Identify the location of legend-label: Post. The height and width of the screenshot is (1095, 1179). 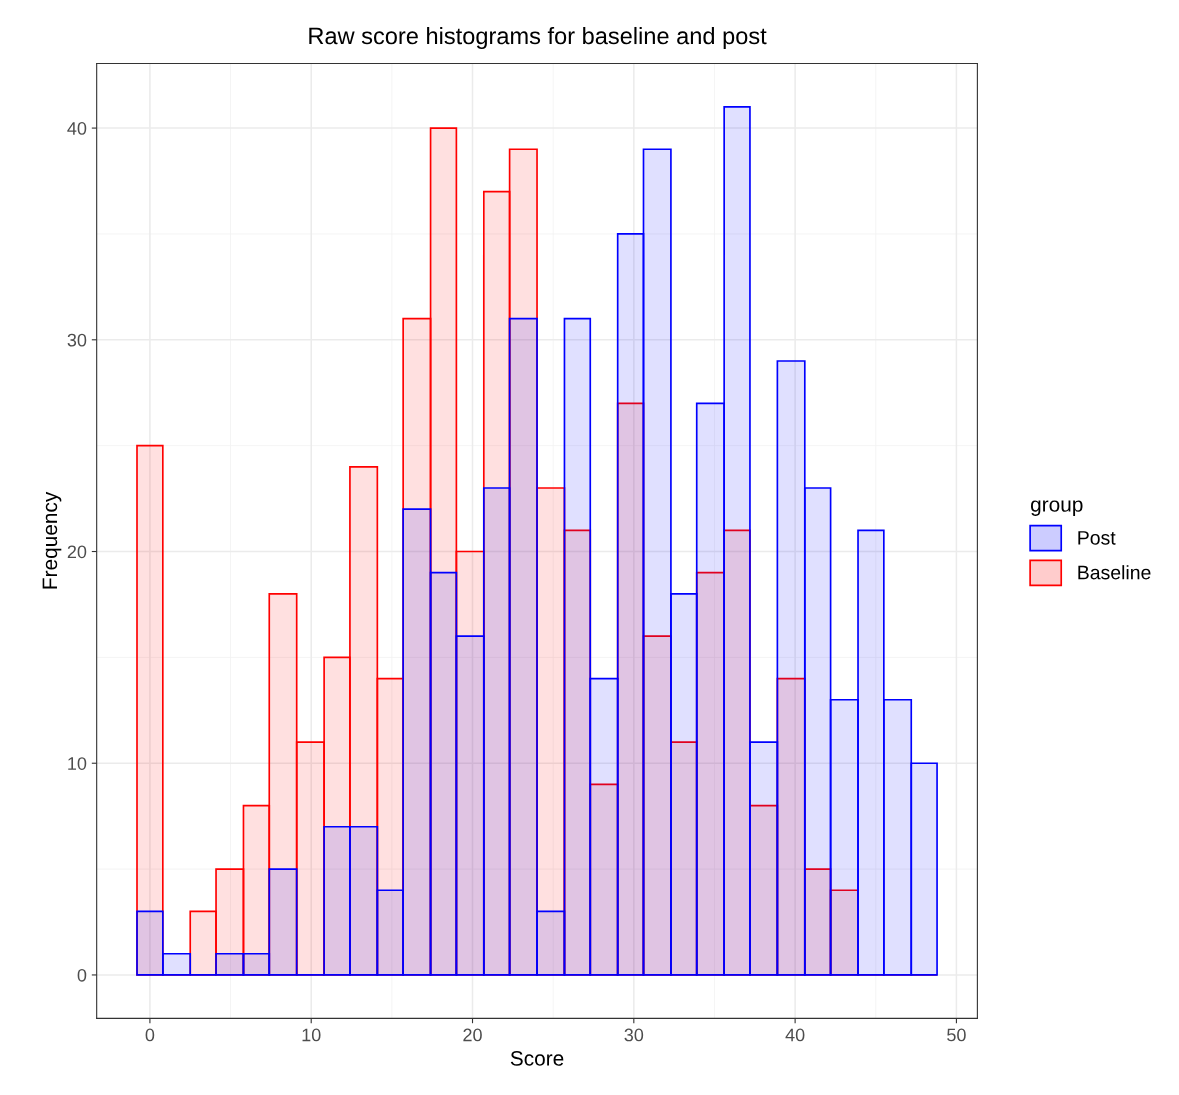
(1097, 538).